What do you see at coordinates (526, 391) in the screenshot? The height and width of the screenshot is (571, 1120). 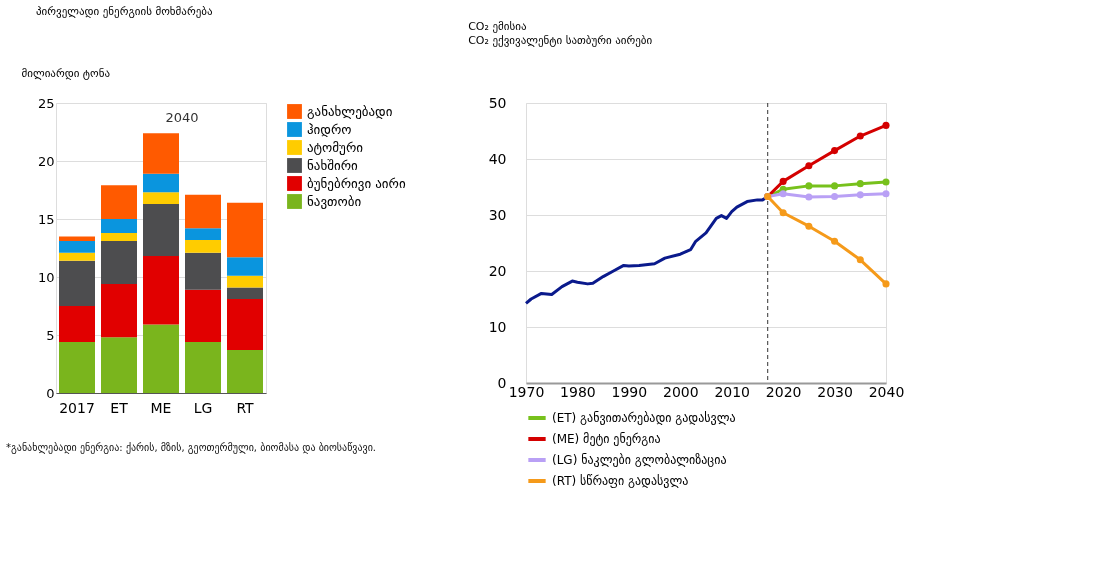 I see `x-tick-label: 1970` at bounding box center [526, 391].